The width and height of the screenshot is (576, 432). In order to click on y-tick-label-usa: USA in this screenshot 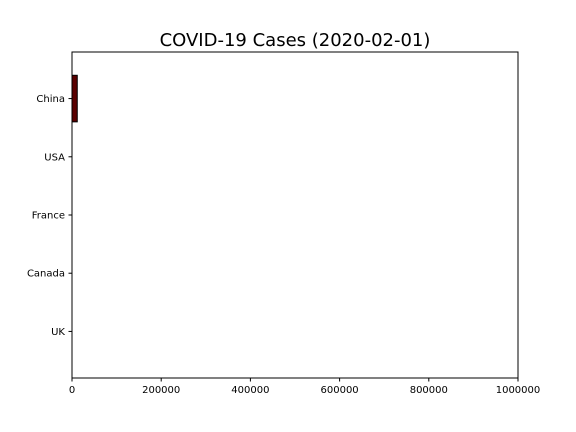, I will do `click(54, 157)`.